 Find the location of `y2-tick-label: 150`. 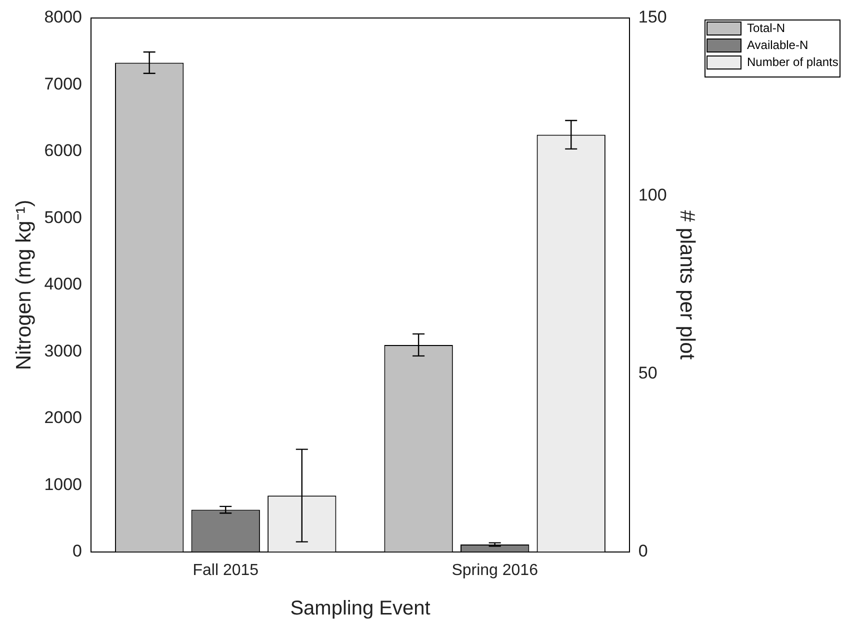

y2-tick-label: 150 is located at coordinates (652, 17).